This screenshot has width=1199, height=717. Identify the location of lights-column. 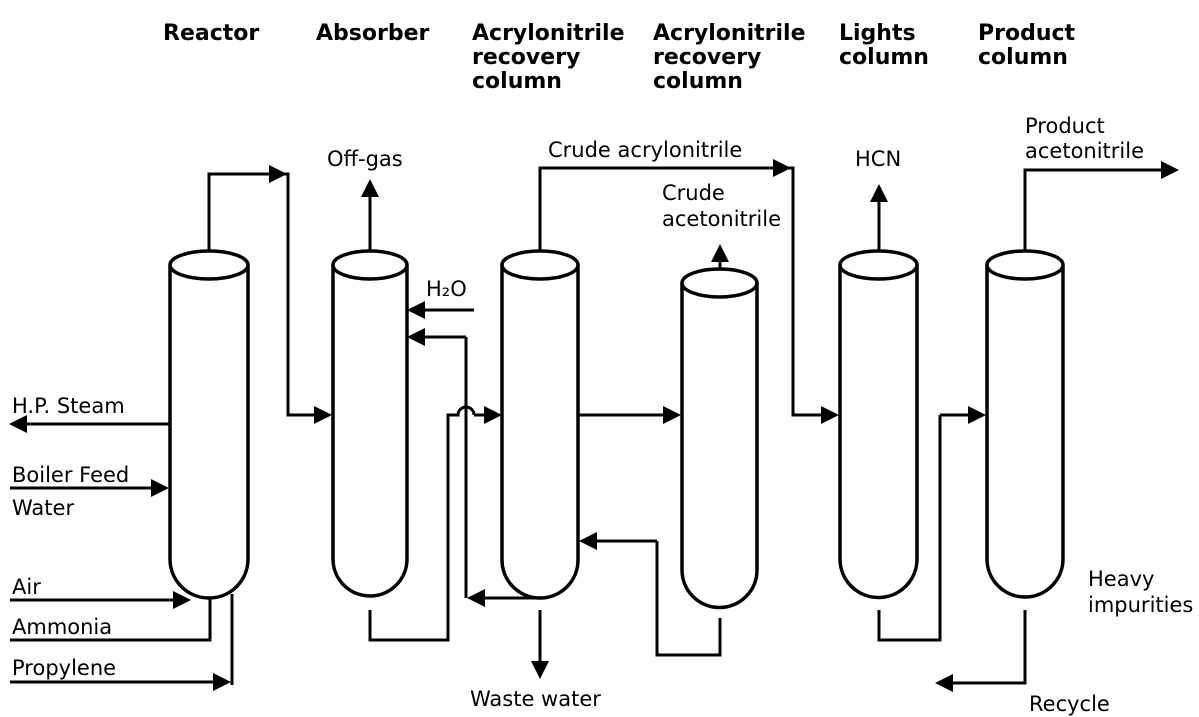
(878, 432).